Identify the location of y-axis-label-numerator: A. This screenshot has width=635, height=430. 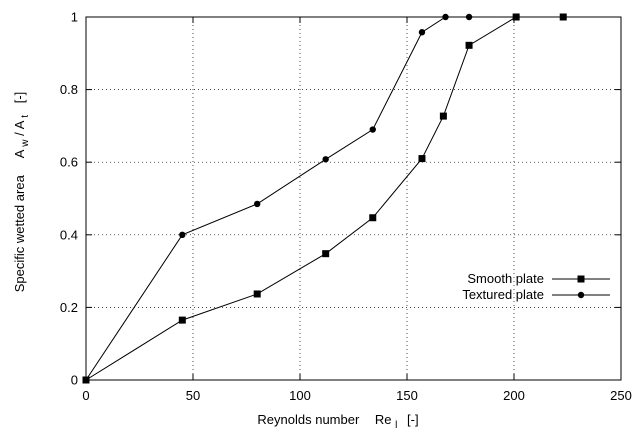
(19, 153).